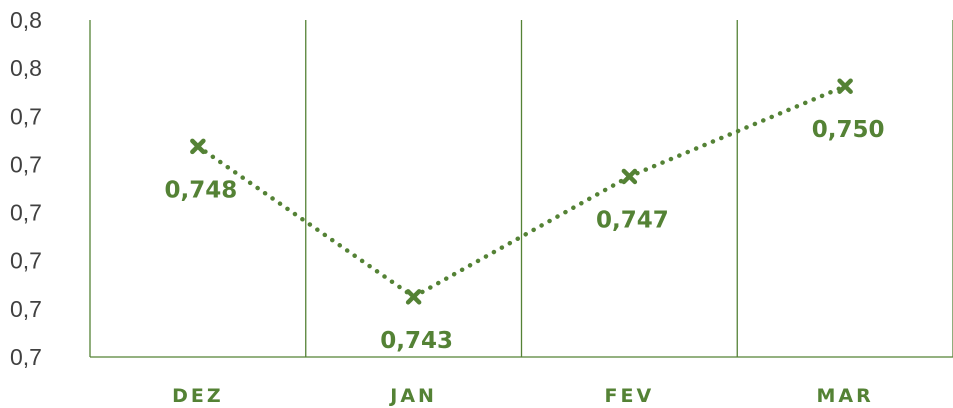 This screenshot has height=408, width=953. I want to click on x-tick-label: MAR, so click(845, 396).